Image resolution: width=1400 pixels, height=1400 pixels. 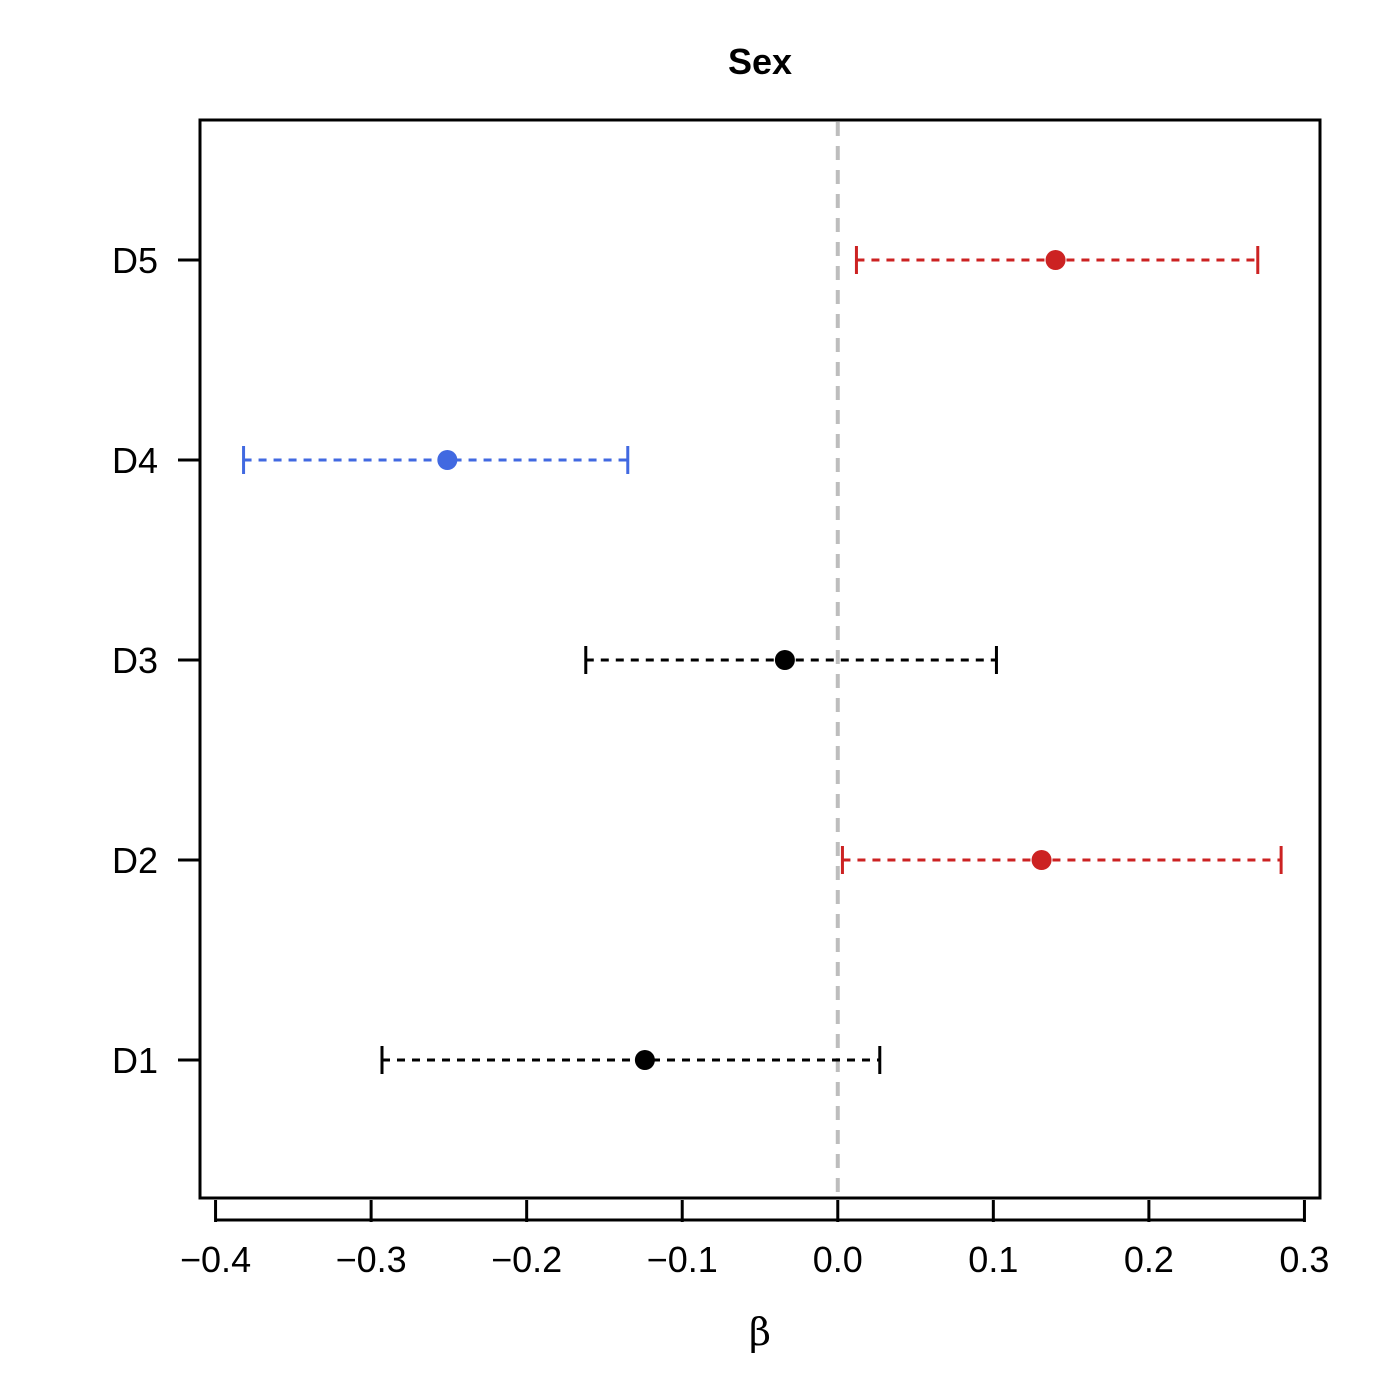 I want to click on y-axis: D1 D2 D3 D4 D5, so click(x=156, y=660).